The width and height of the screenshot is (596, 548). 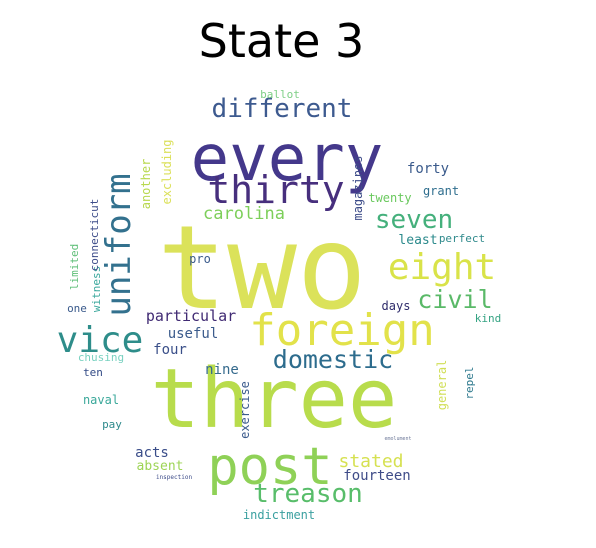 What do you see at coordinates (376, 476) in the screenshot?
I see `word-fourteen: fourteen` at bounding box center [376, 476].